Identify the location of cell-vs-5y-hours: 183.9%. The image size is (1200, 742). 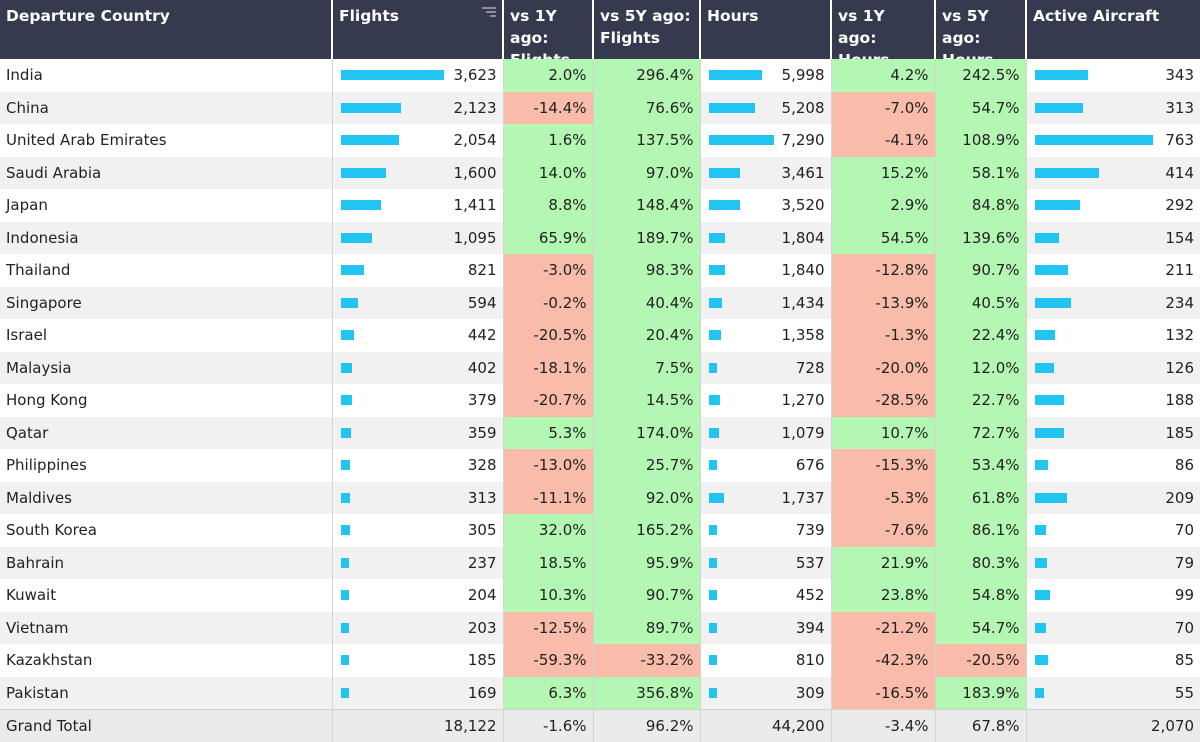
(980, 693).